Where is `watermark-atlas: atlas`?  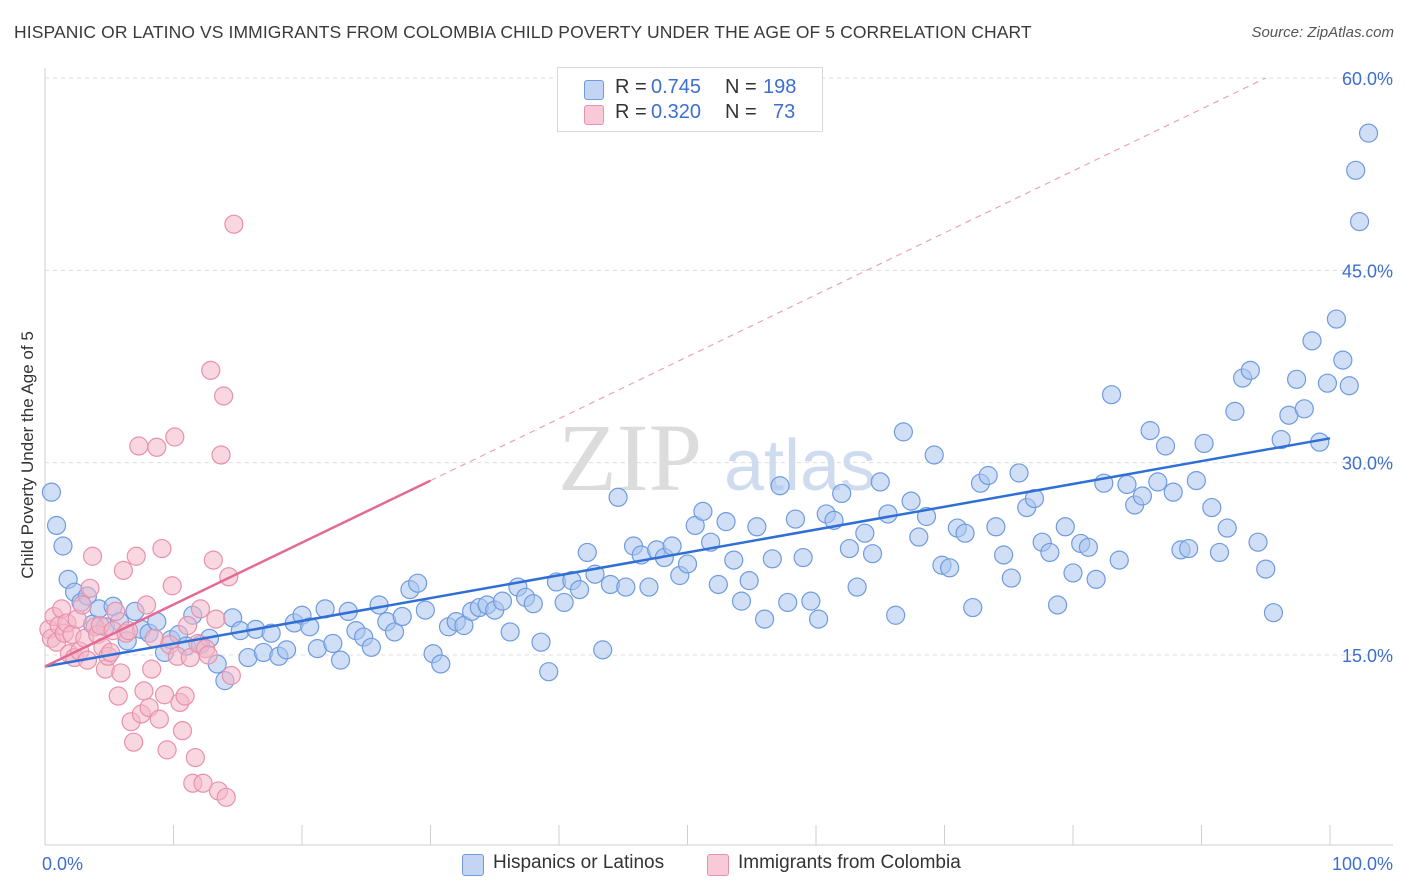
watermark-atlas: atlas is located at coordinates (800, 466).